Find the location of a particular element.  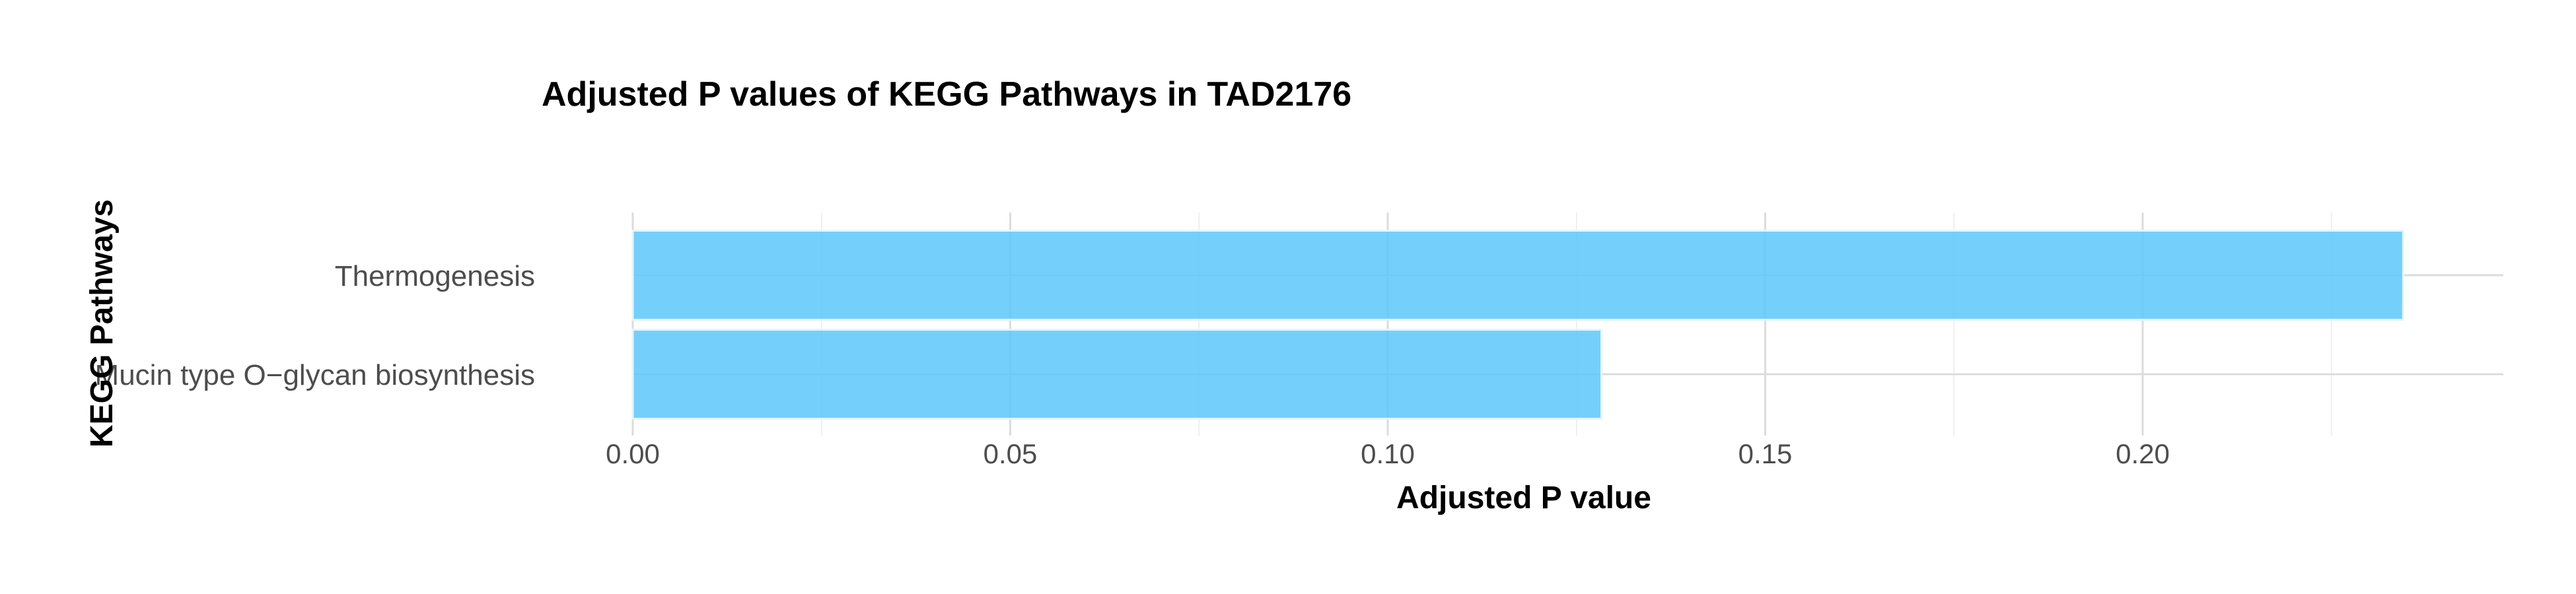

x-tick-label: 0.20 is located at coordinates (2143, 453).